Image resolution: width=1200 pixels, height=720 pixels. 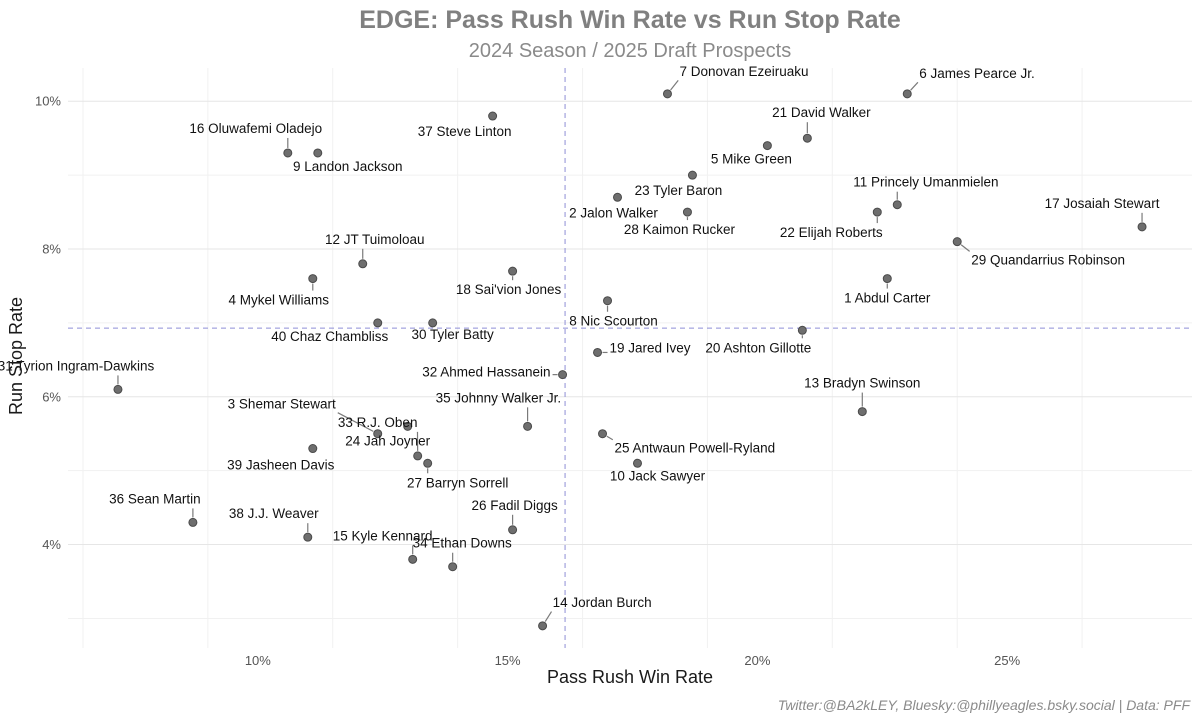 What do you see at coordinates (508, 660) in the screenshot?
I see `x-tick-label: 15%` at bounding box center [508, 660].